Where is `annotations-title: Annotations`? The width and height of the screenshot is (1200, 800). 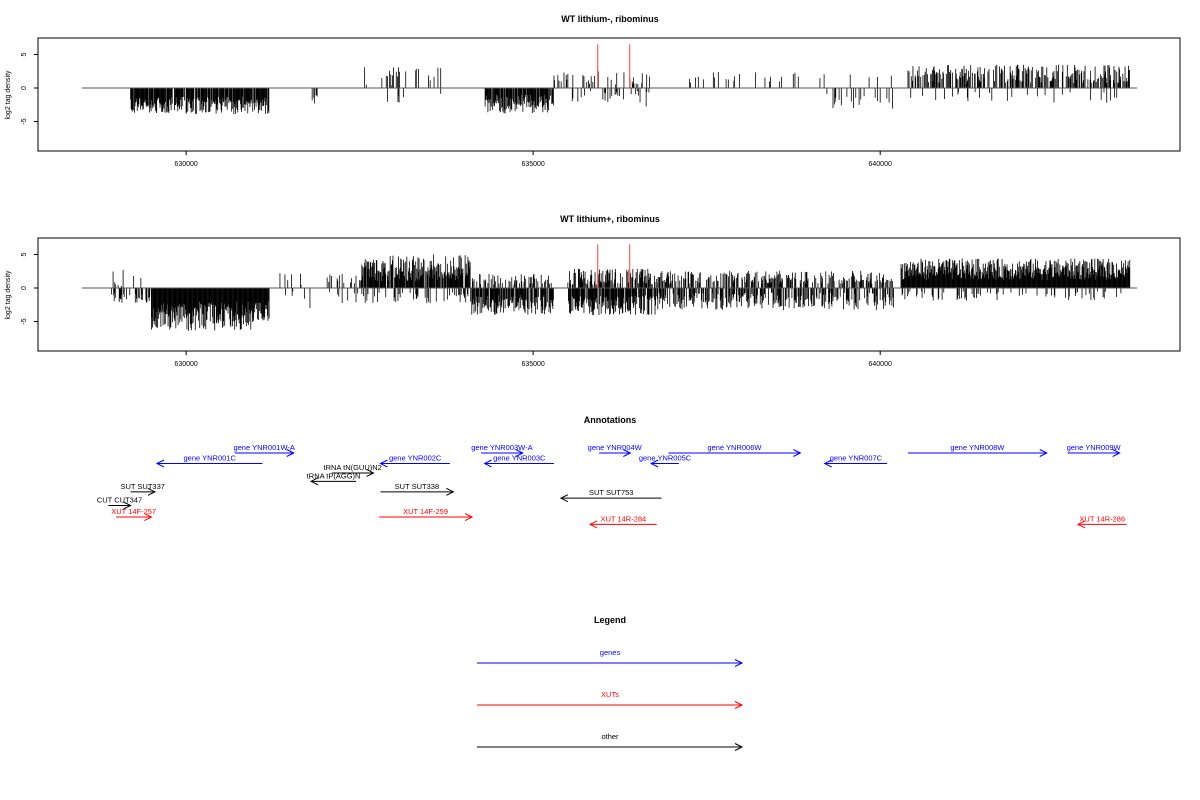 annotations-title: Annotations is located at coordinates (610, 420).